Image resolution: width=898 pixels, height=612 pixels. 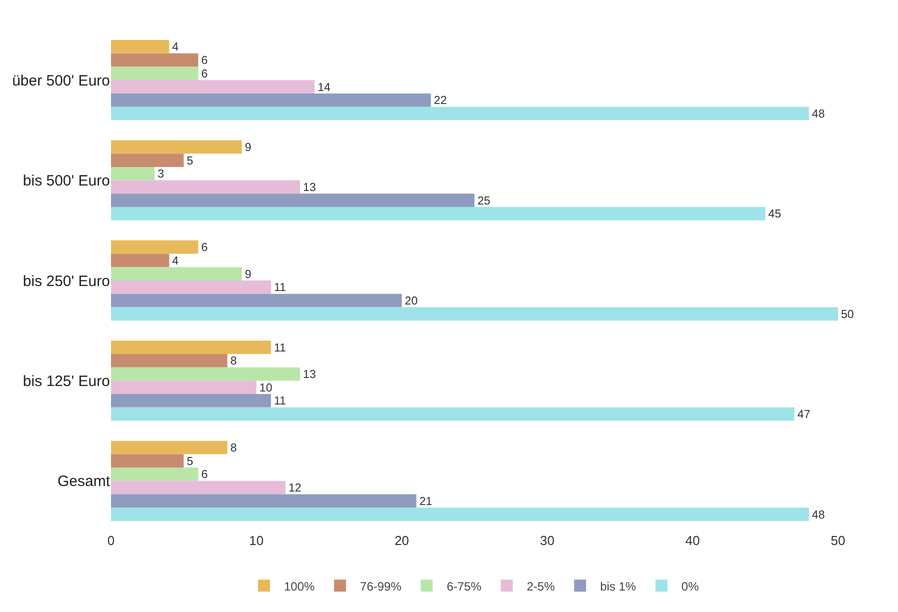 What do you see at coordinates (61, 81) in the screenshot?
I see `y-tick-label: über 500' Euro` at bounding box center [61, 81].